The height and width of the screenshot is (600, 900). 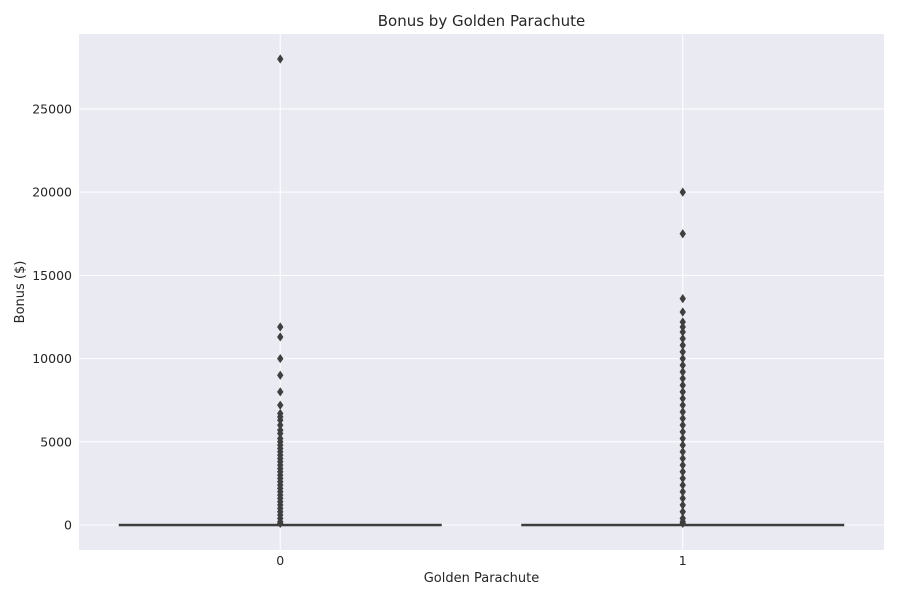 I want to click on x-tick-label: 1, so click(x=683, y=560).